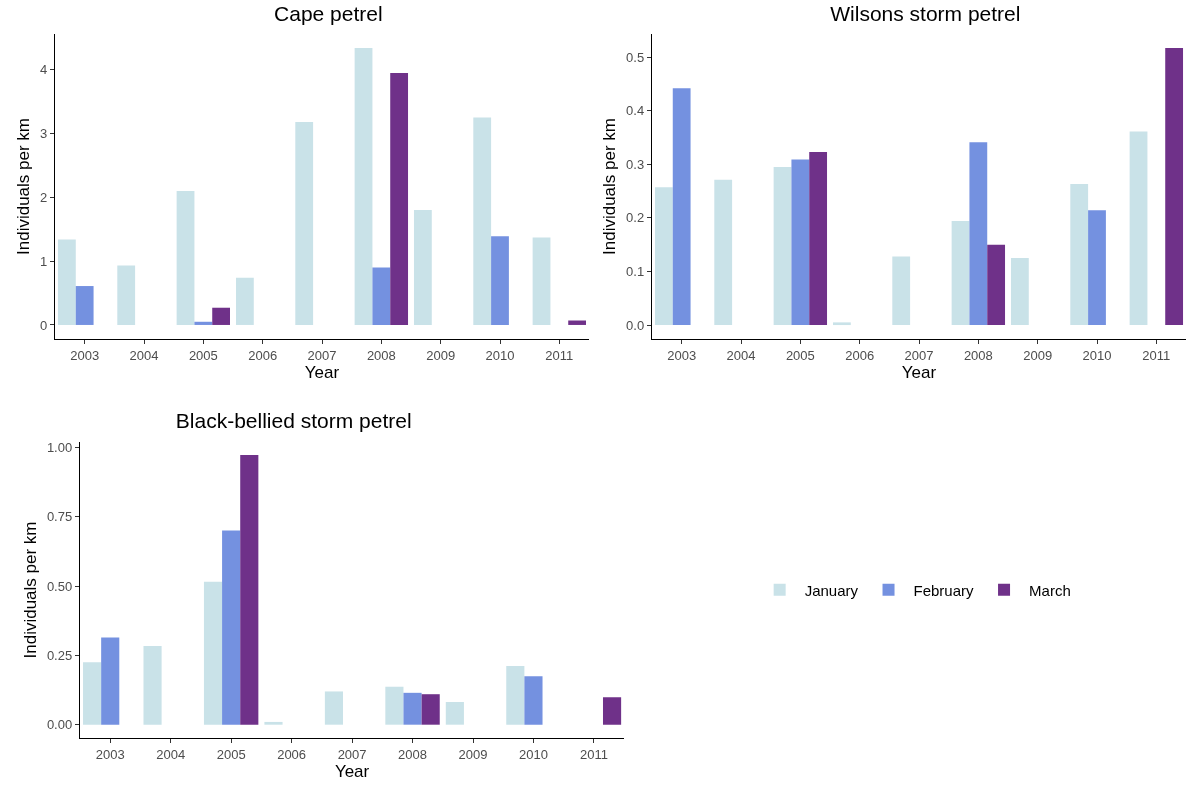 The image size is (1194, 794). I want to click on legend-label: February, so click(944, 590).